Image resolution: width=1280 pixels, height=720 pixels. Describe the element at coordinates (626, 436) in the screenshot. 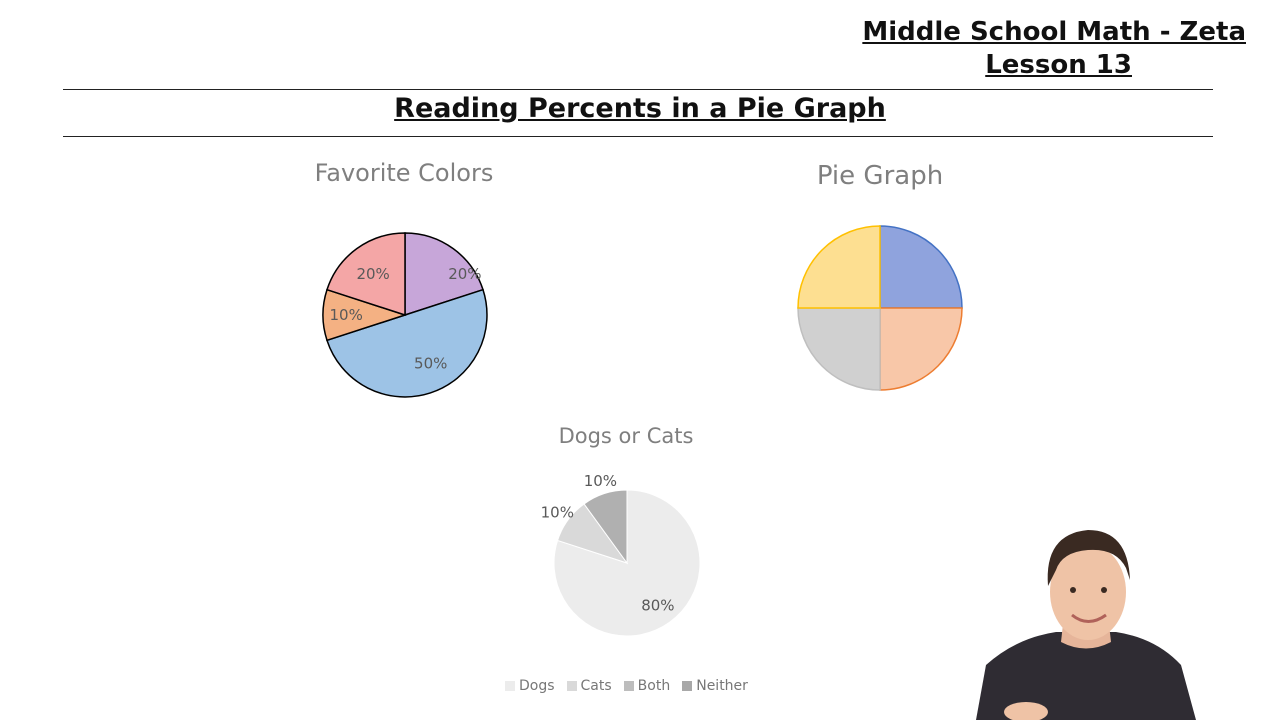

I see `dogs-or-cats-title: Dogs or Cats` at that location.